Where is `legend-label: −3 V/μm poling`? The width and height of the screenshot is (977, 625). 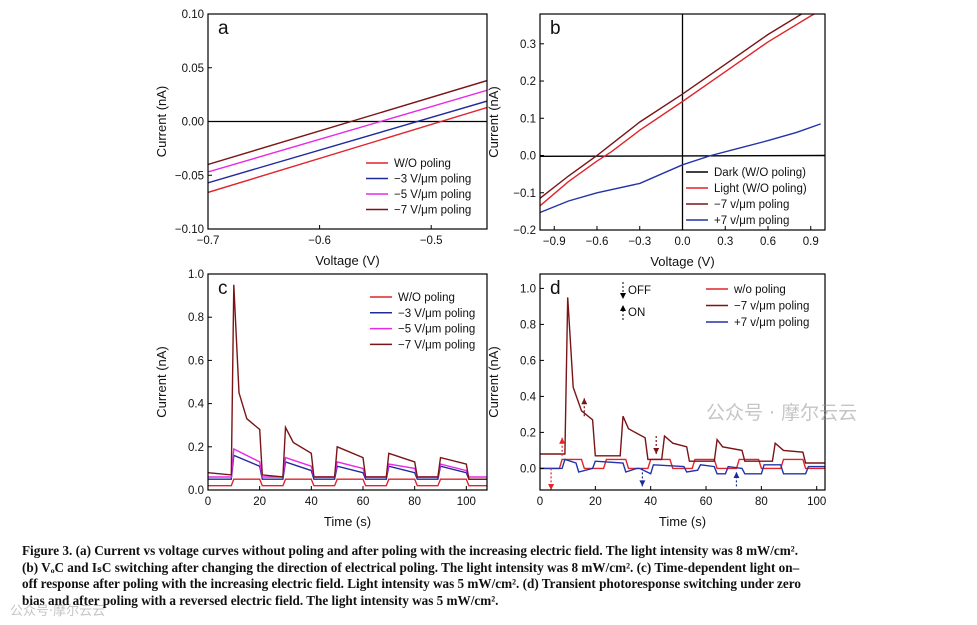 legend-label: −3 V/μm poling is located at coordinates (436, 314).